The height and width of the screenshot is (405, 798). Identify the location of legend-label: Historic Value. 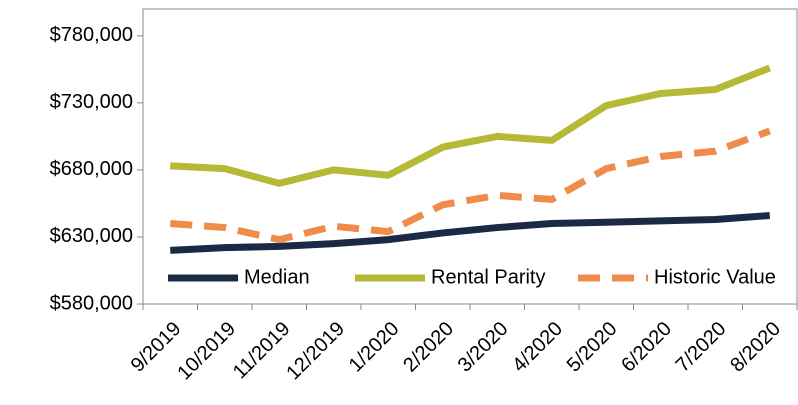
(715, 277).